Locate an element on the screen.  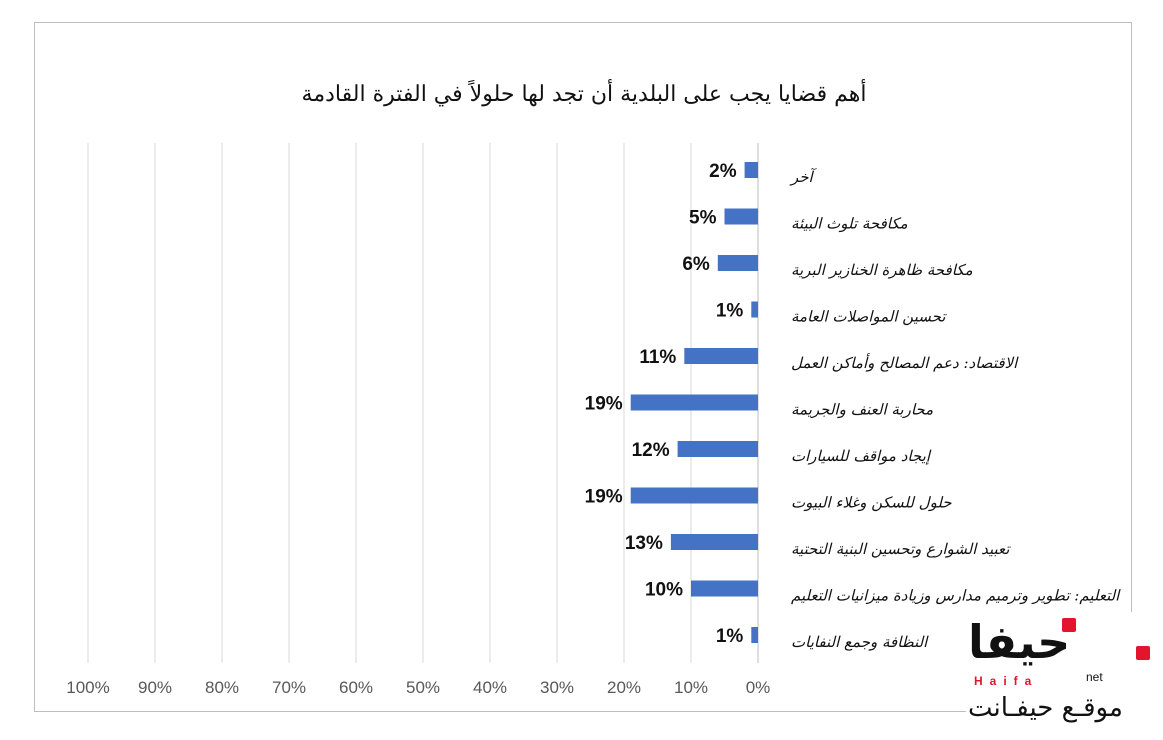
category-label: النظافة وجمع النفايات is located at coordinates (860, 642).